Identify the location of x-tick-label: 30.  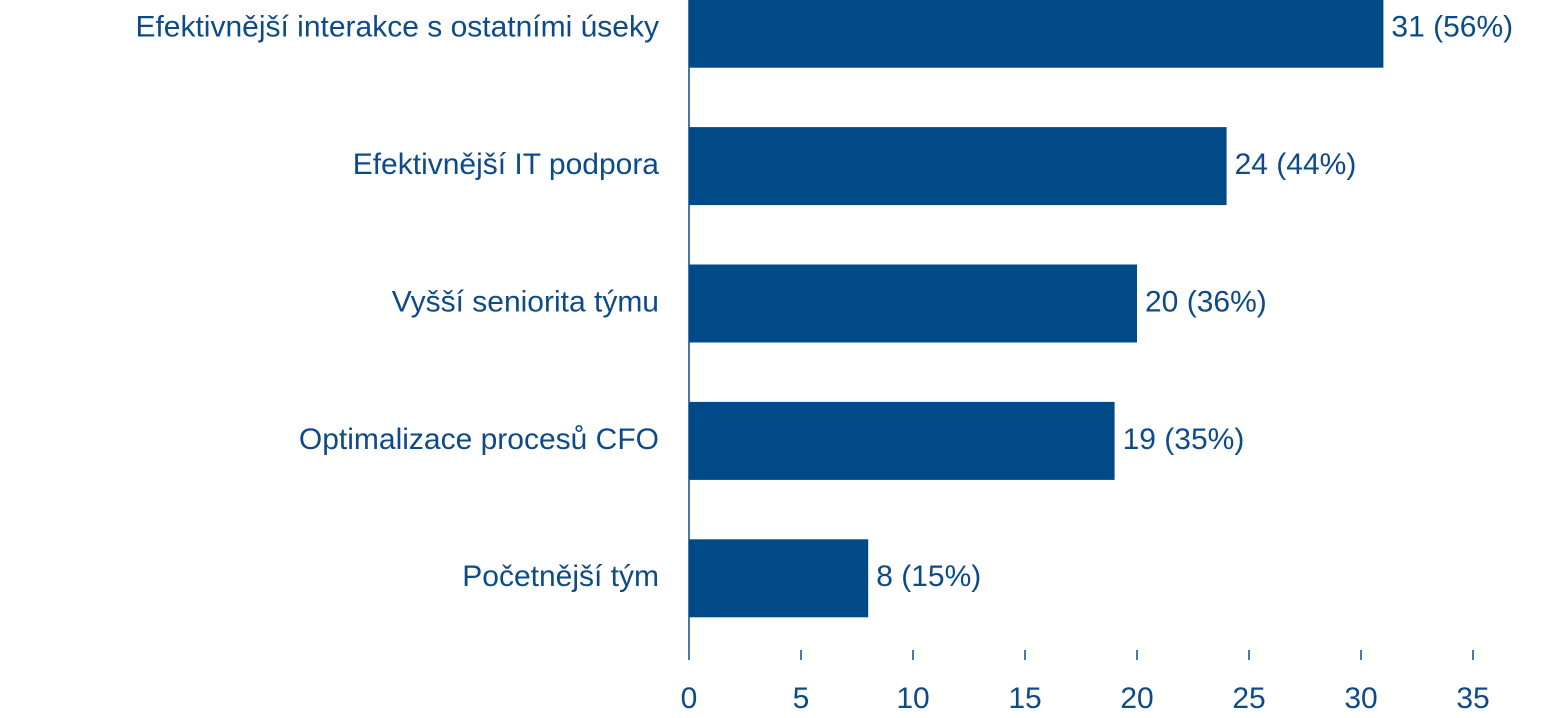
(1360, 698).